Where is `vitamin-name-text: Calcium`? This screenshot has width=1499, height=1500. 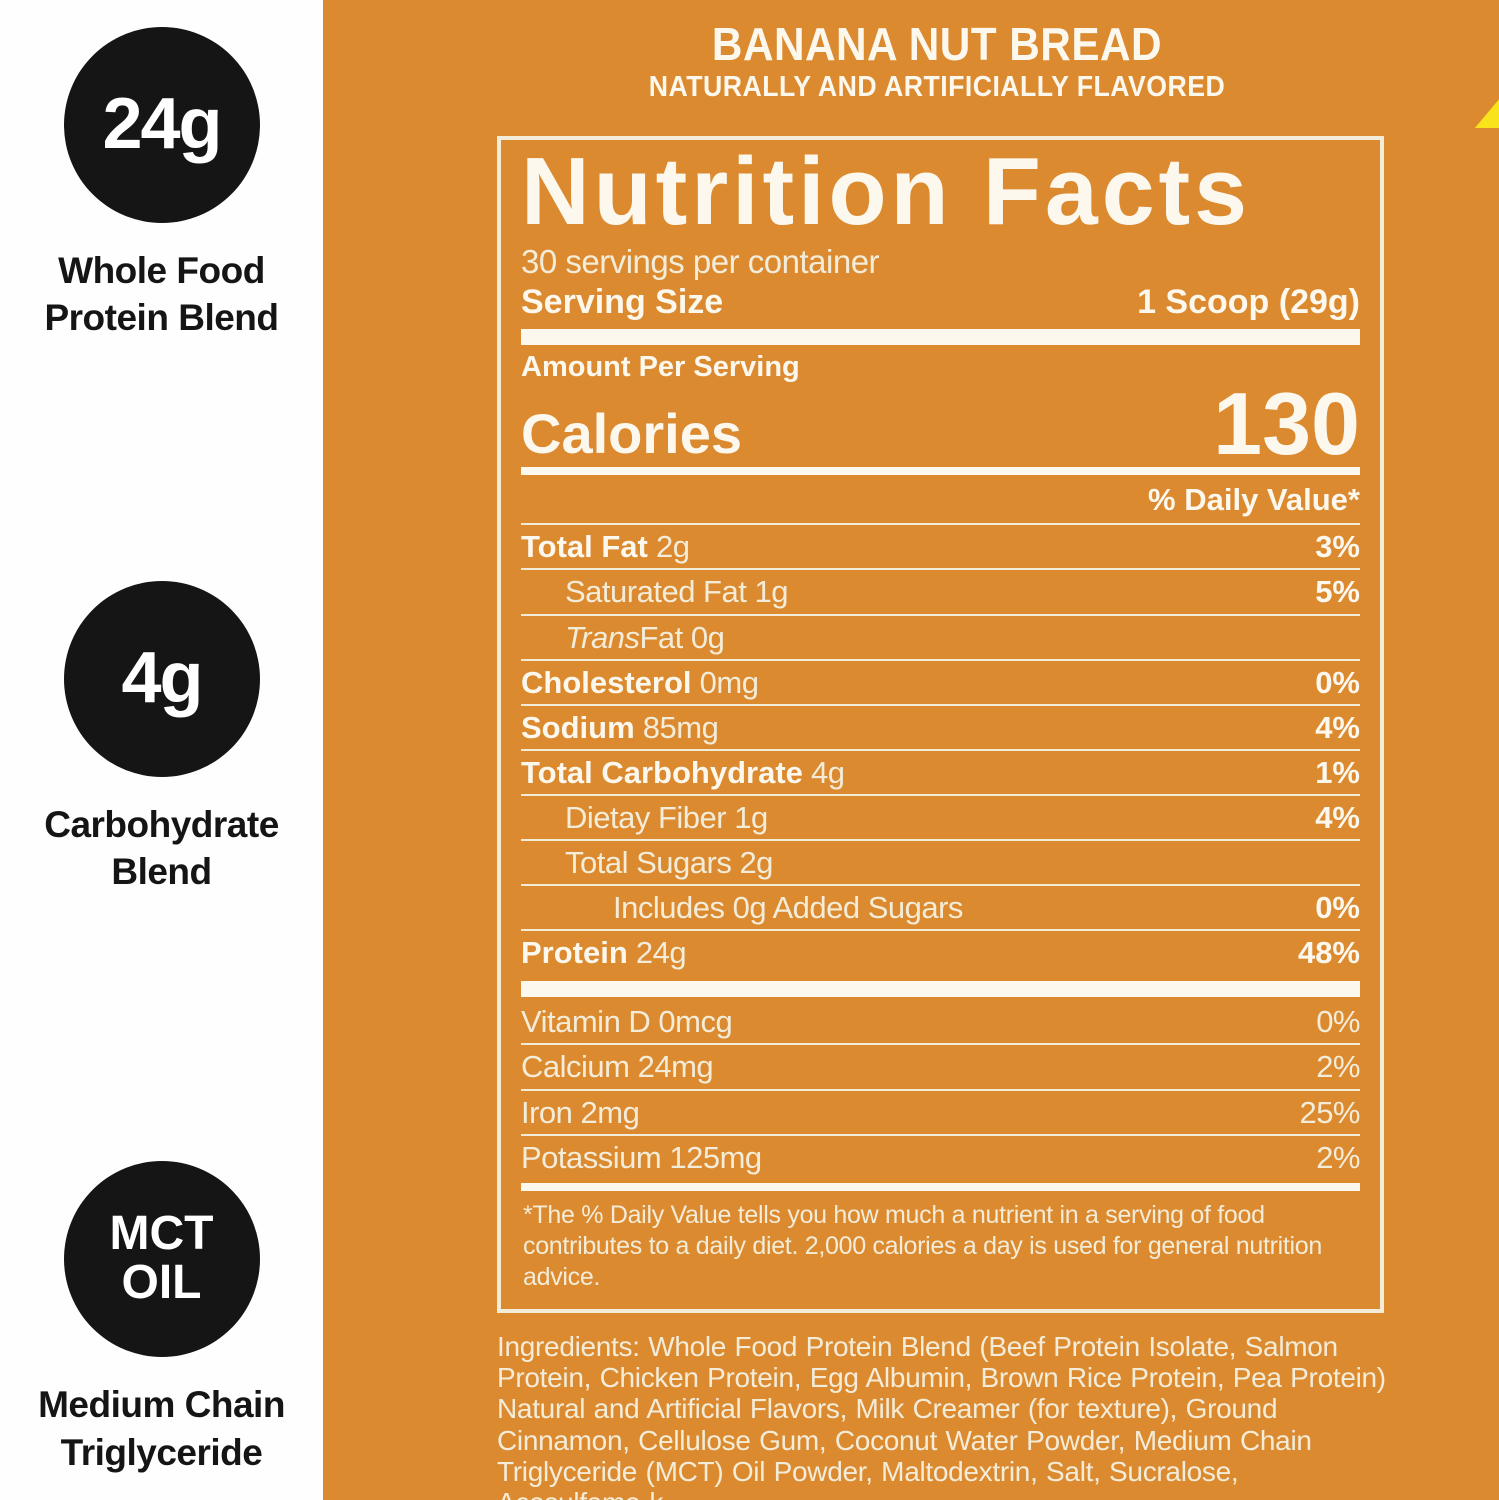 vitamin-name-text: Calcium is located at coordinates (575, 1067).